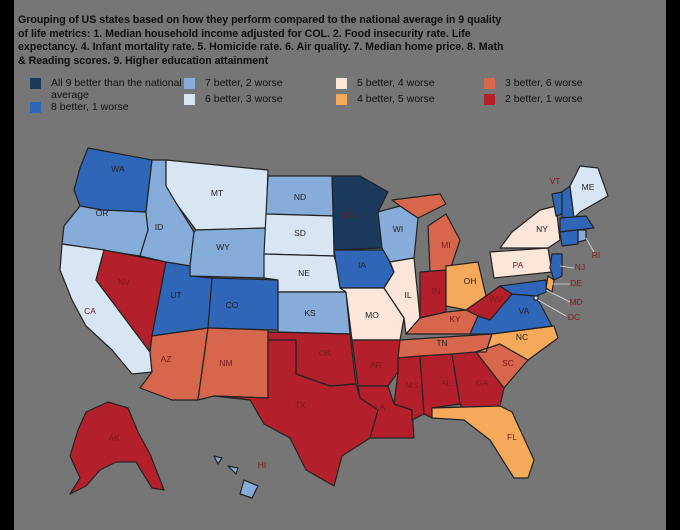 The height and width of the screenshot is (530, 680). I want to click on label-mi: MI, so click(445, 245).